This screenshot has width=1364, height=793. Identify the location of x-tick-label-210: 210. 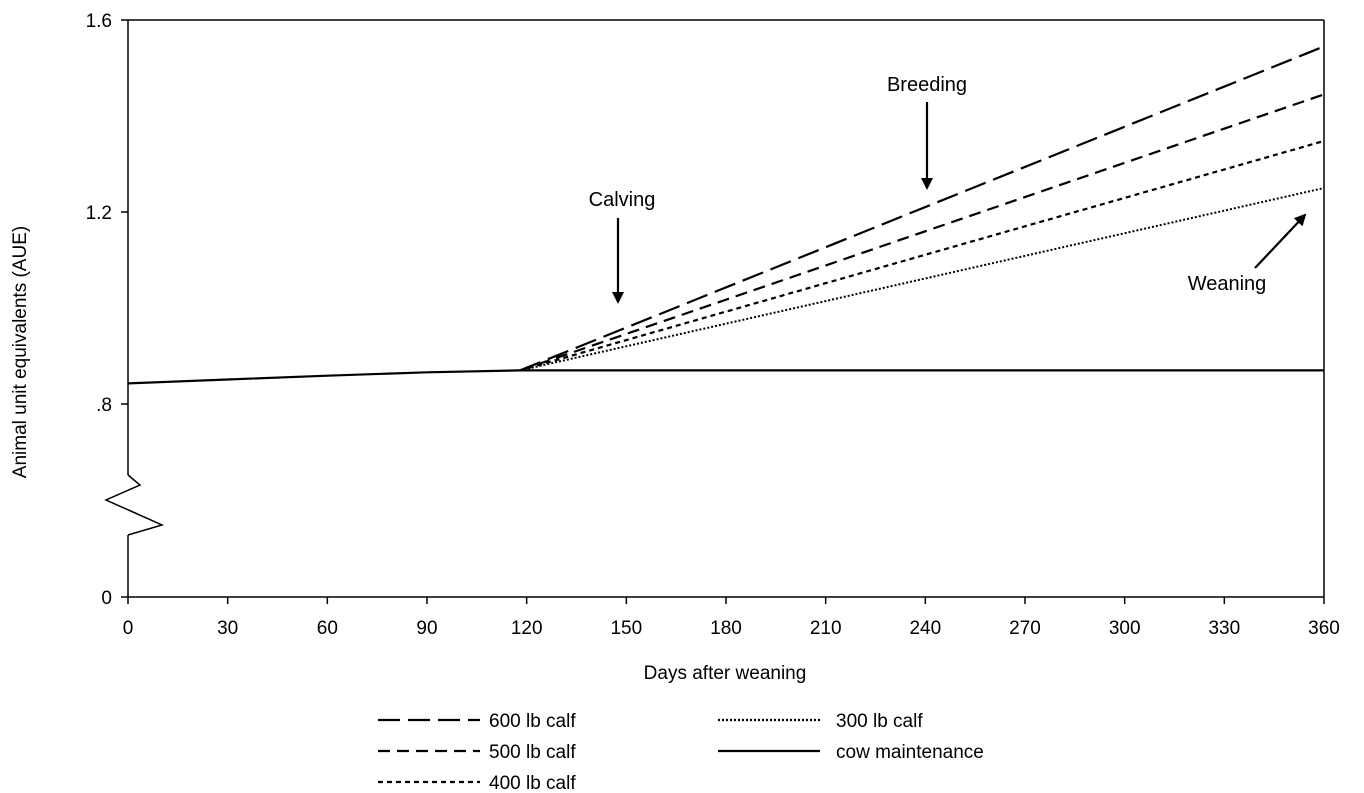
(826, 628).